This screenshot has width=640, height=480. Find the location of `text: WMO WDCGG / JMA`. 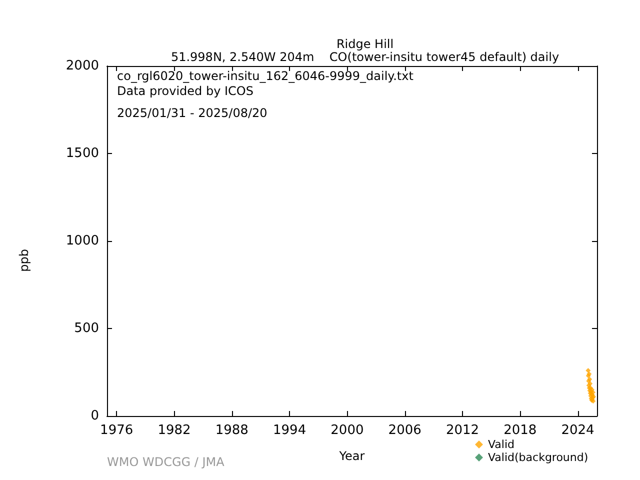

text: WMO WDCGG / JMA is located at coordinates (166, 462).